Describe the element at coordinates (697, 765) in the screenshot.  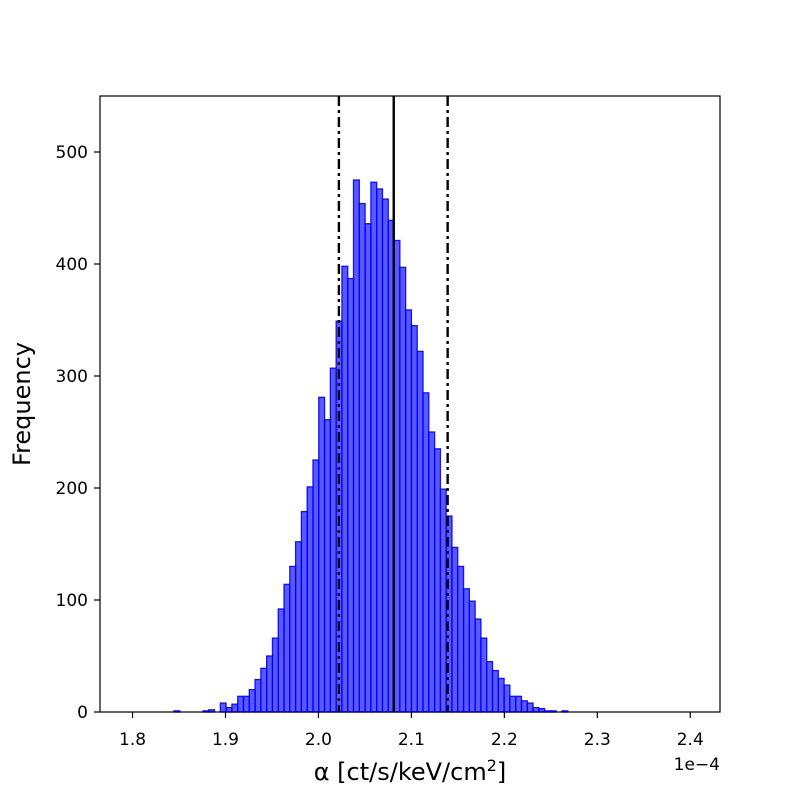
I see `x-axis-offset-text: 1e−4` at that location.